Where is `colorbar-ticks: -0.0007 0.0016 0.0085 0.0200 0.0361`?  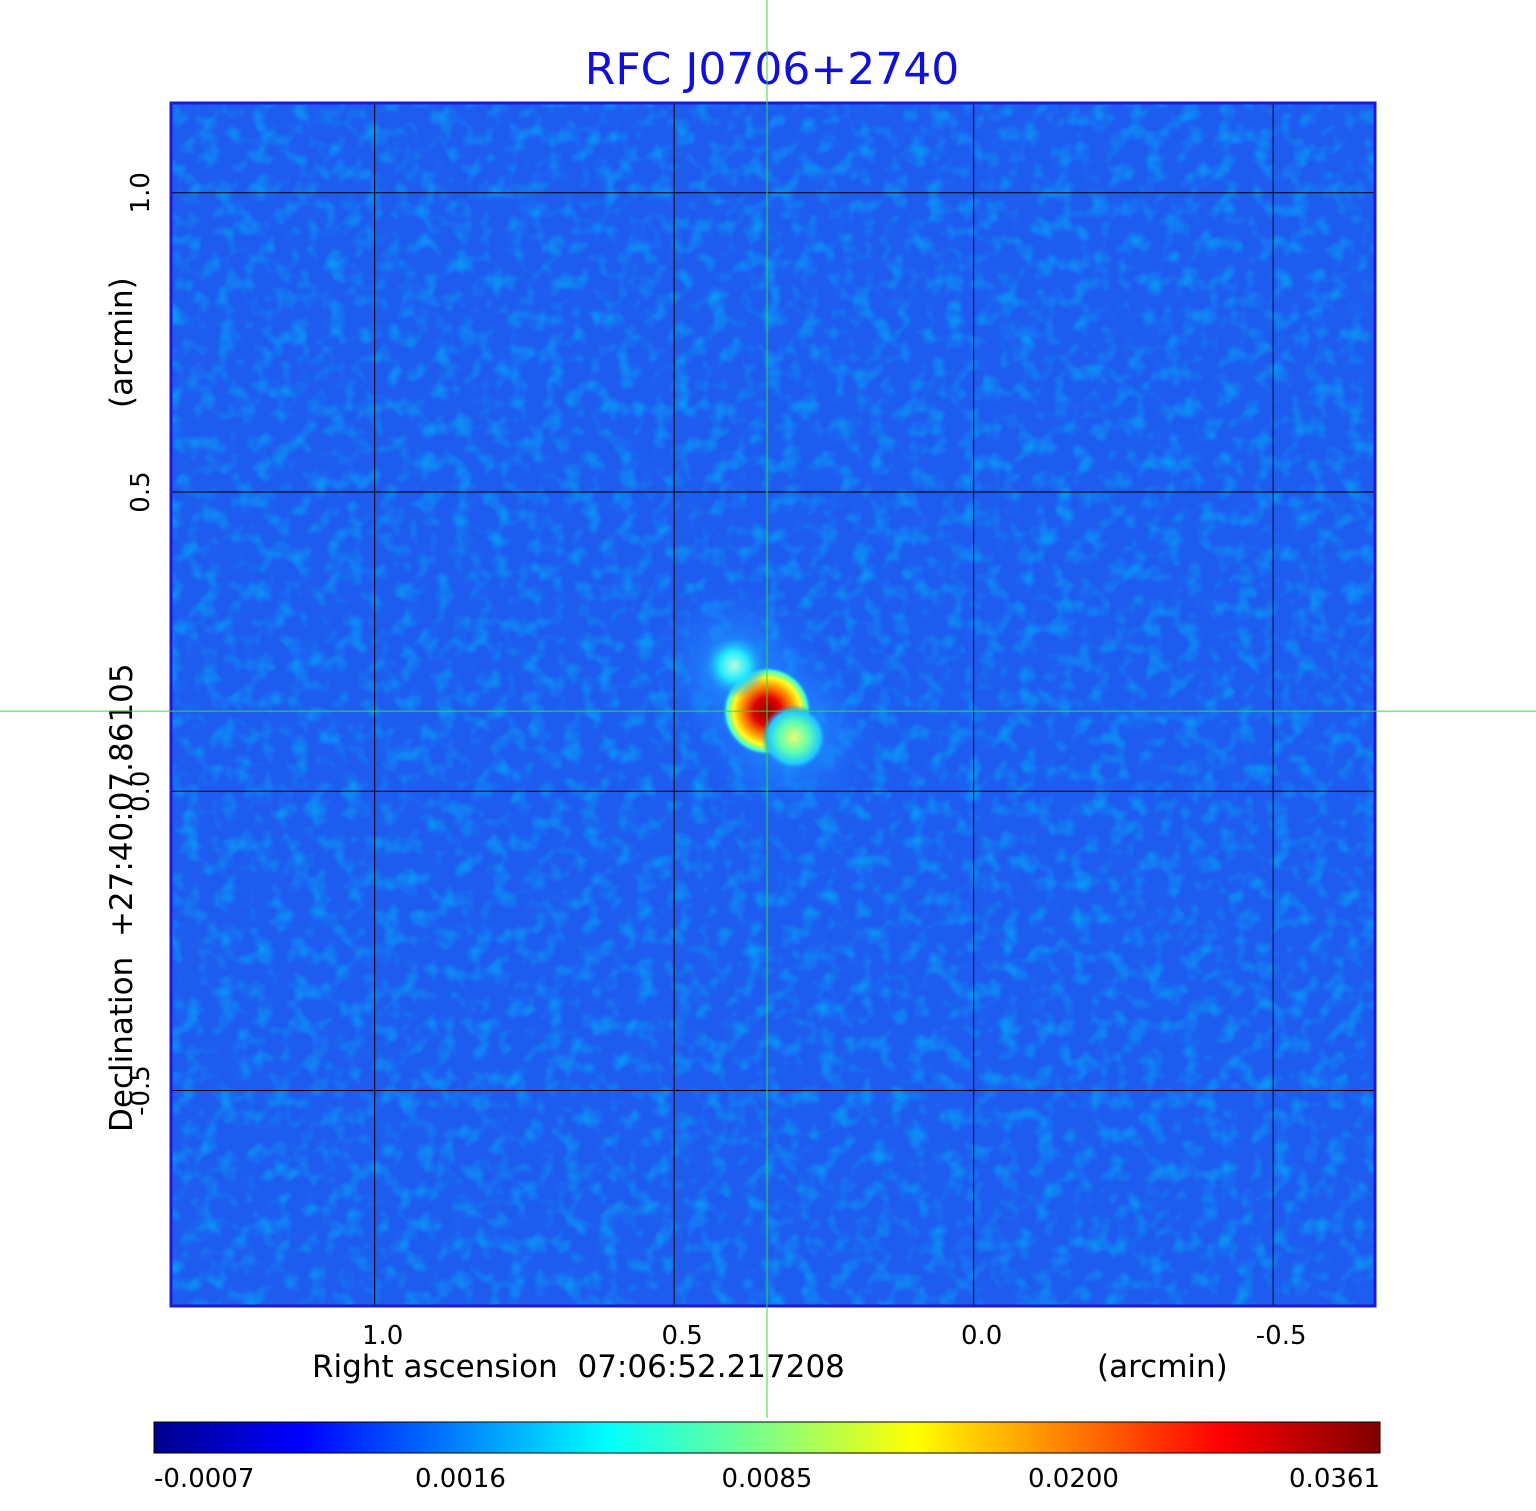
colorbar-ticks: -0.0007 0.0016 0.0085 0.0200 0.0361 is located at coordinates (767, 1479).